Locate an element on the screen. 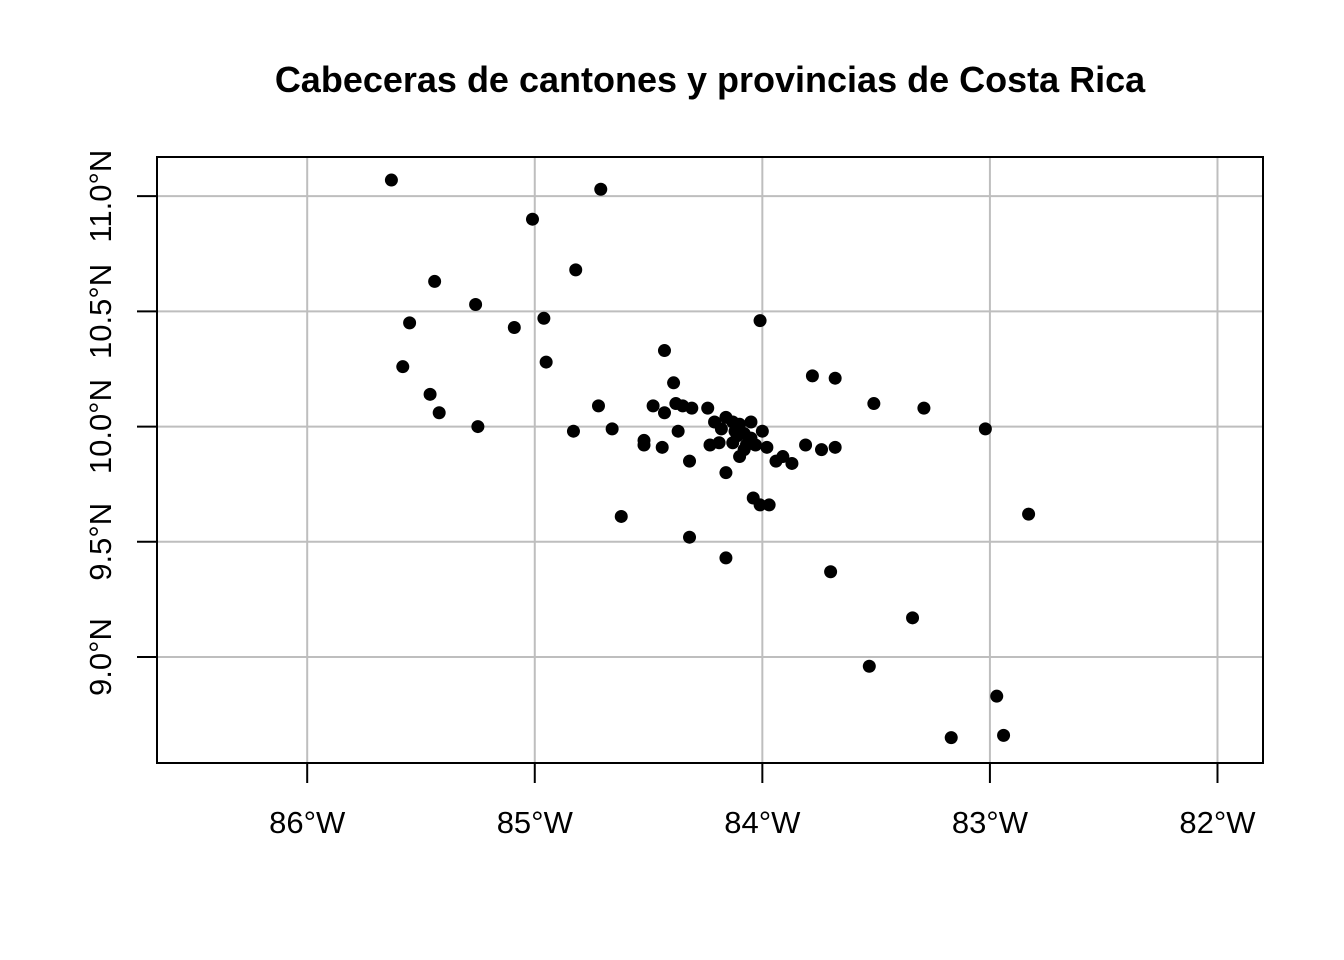 This screenshot has height=960, width=1344. x-tick-label: 86°W is located at coordinates (307, 822).